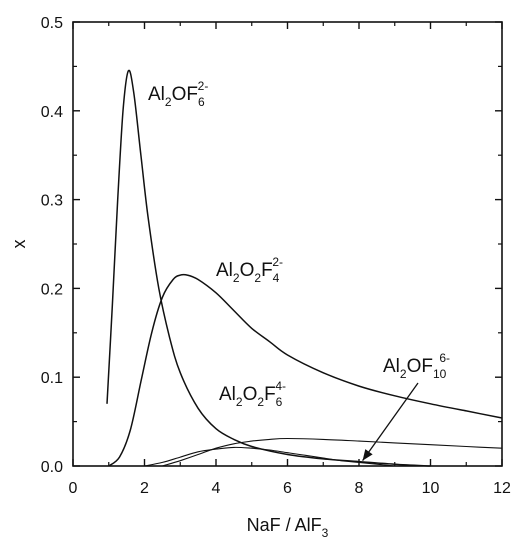 The width and height of the screenshot is (522, 545). I want to click on arrow-head, so click(367, 455).